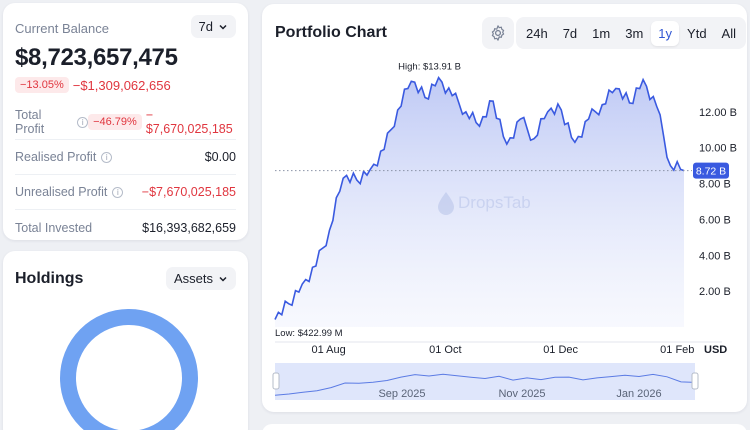 This screenshot has width=750, height=430. I want to click on stat-pct-badge: −46.79%, so click(115, 122).